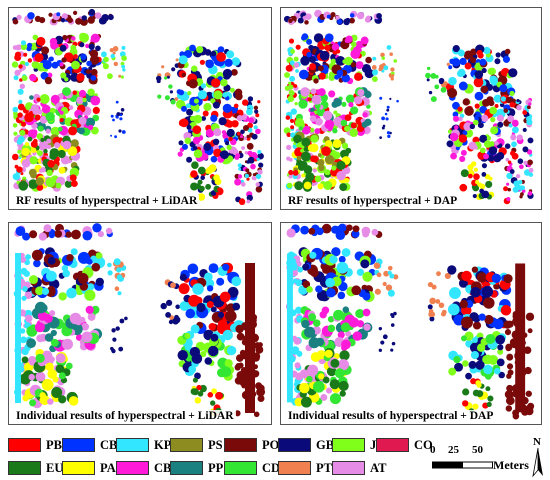  I want to click on legend-label: CD, so click(271, 467).